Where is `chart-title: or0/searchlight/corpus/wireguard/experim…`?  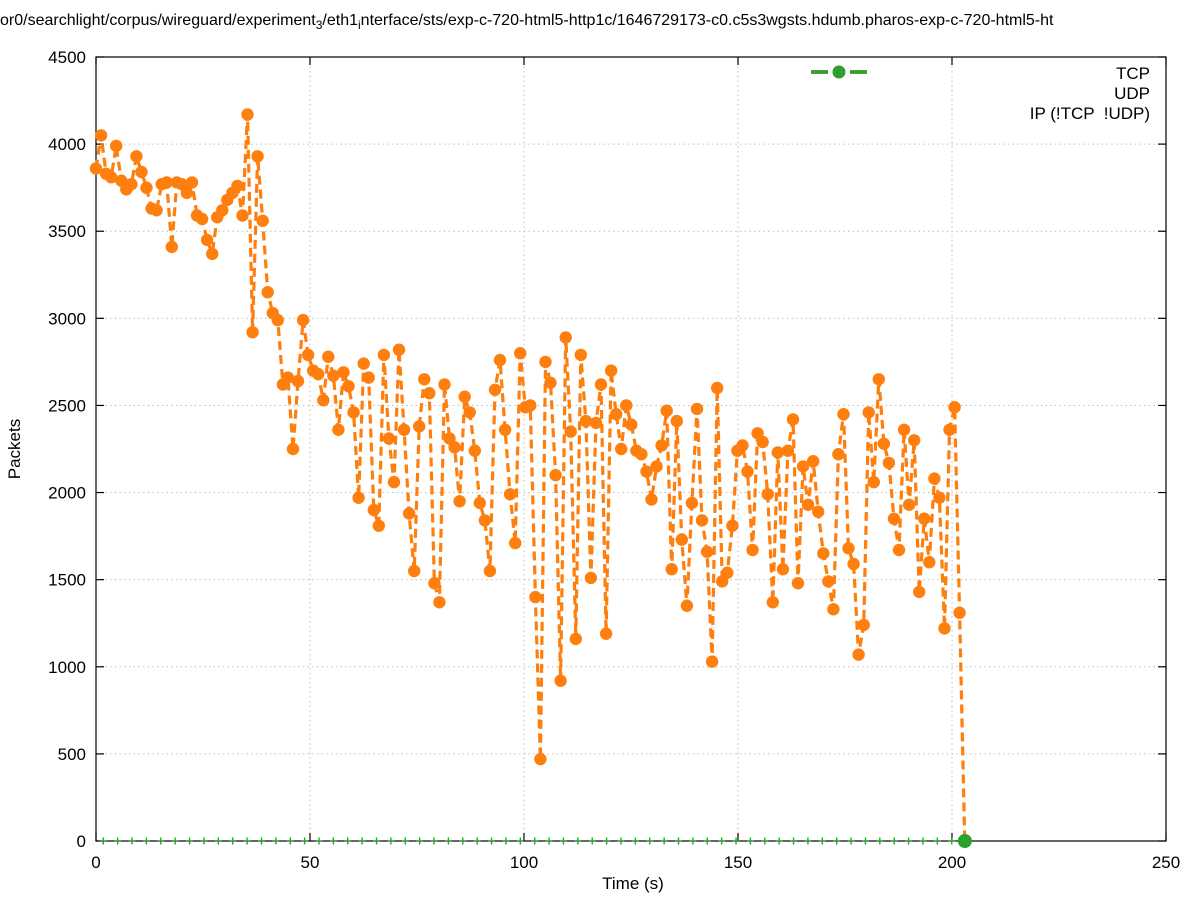 chart-title: or0/searchlight/corpus/wireguard/experim… is located at coordinates (598, 21).